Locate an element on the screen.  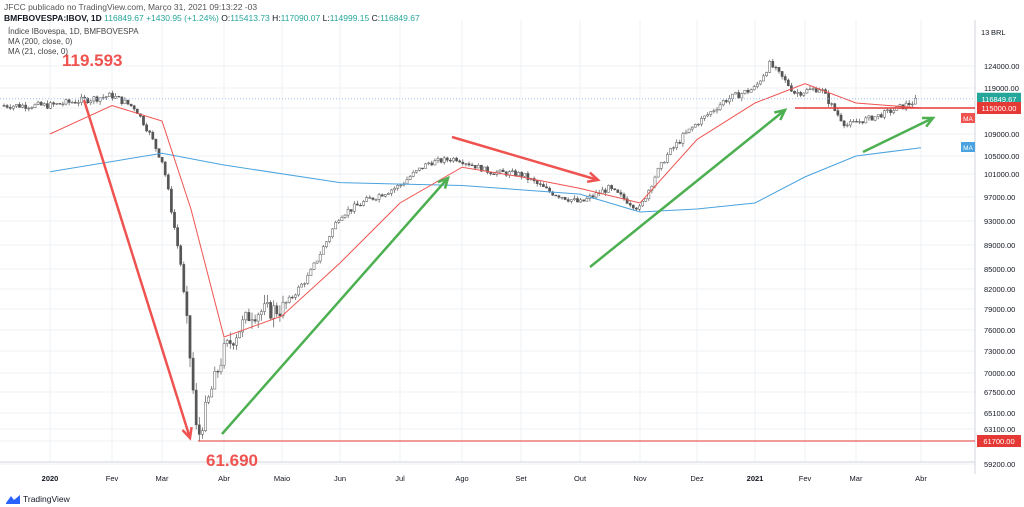
high-label: H: is located at coordinates (276, 18).